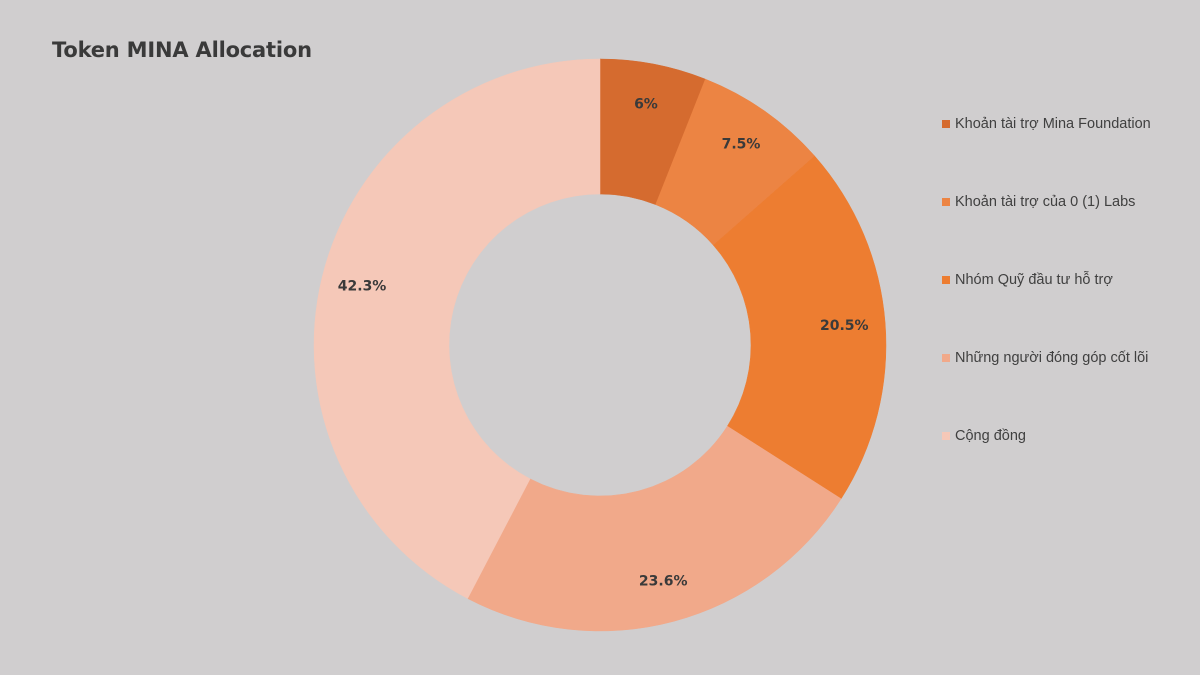  What do you see at coordinates (844, 326) in the screenshot?
I see `slice-data-label-3: 20.5%` at bounding box center [844, 326].